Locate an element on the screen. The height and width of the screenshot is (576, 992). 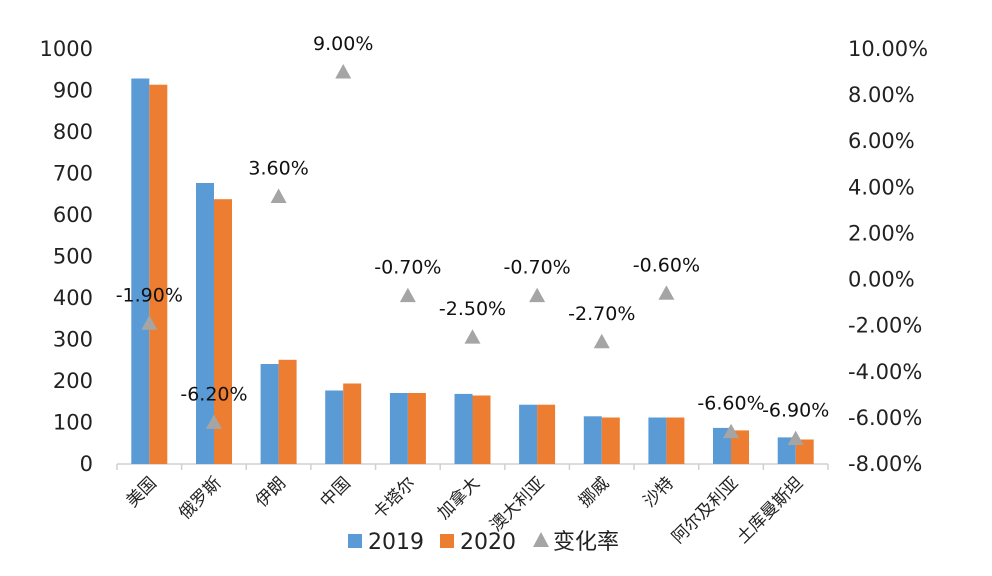
right-axis-tick-label: 2.00% is located at coordinates (881, 233).